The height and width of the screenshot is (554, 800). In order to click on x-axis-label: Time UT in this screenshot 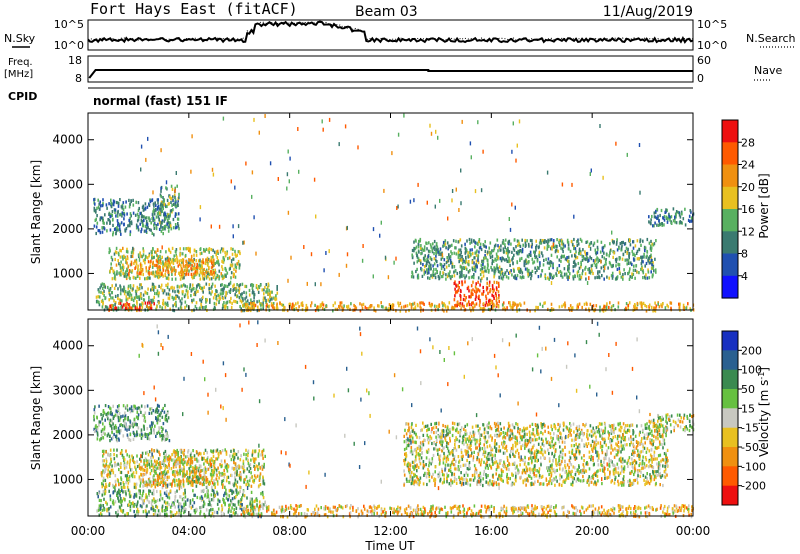, I will do `click(389, 546)`.